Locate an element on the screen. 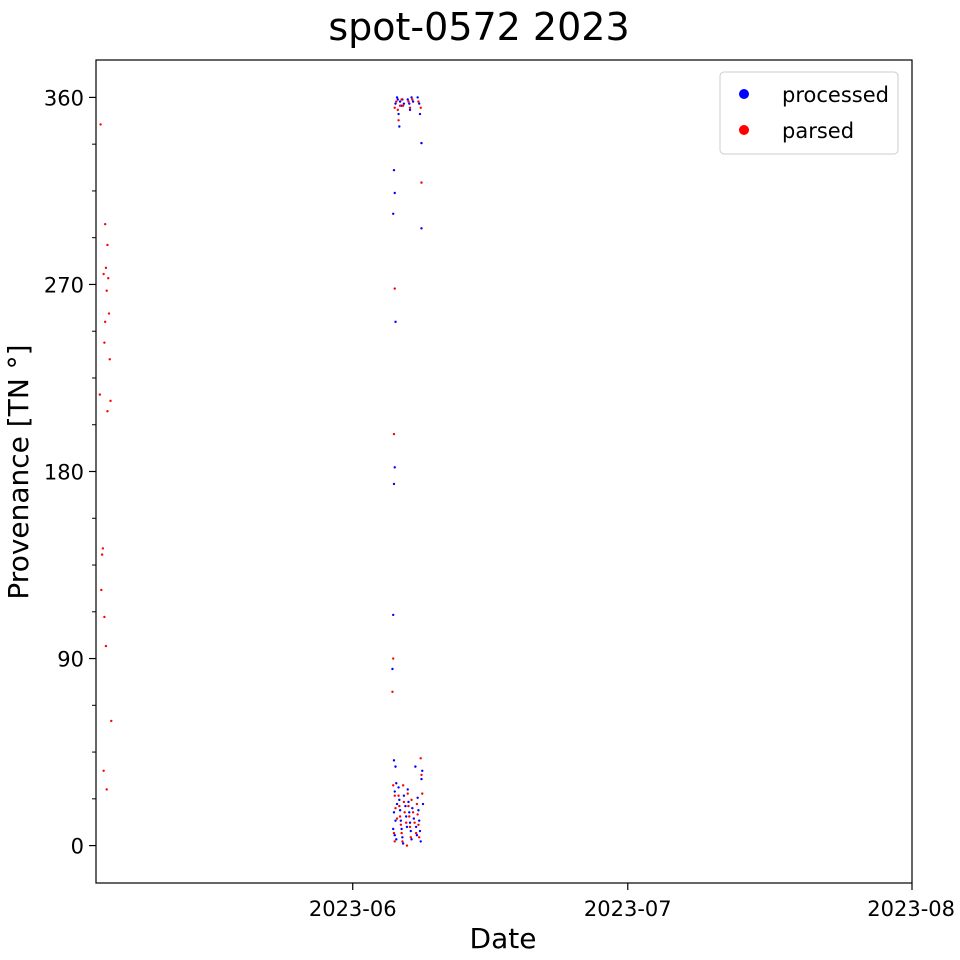 Image resolution: width=960 pixels, height=960 pixels. legend-marker-processed is located at coordinates (744, 94).